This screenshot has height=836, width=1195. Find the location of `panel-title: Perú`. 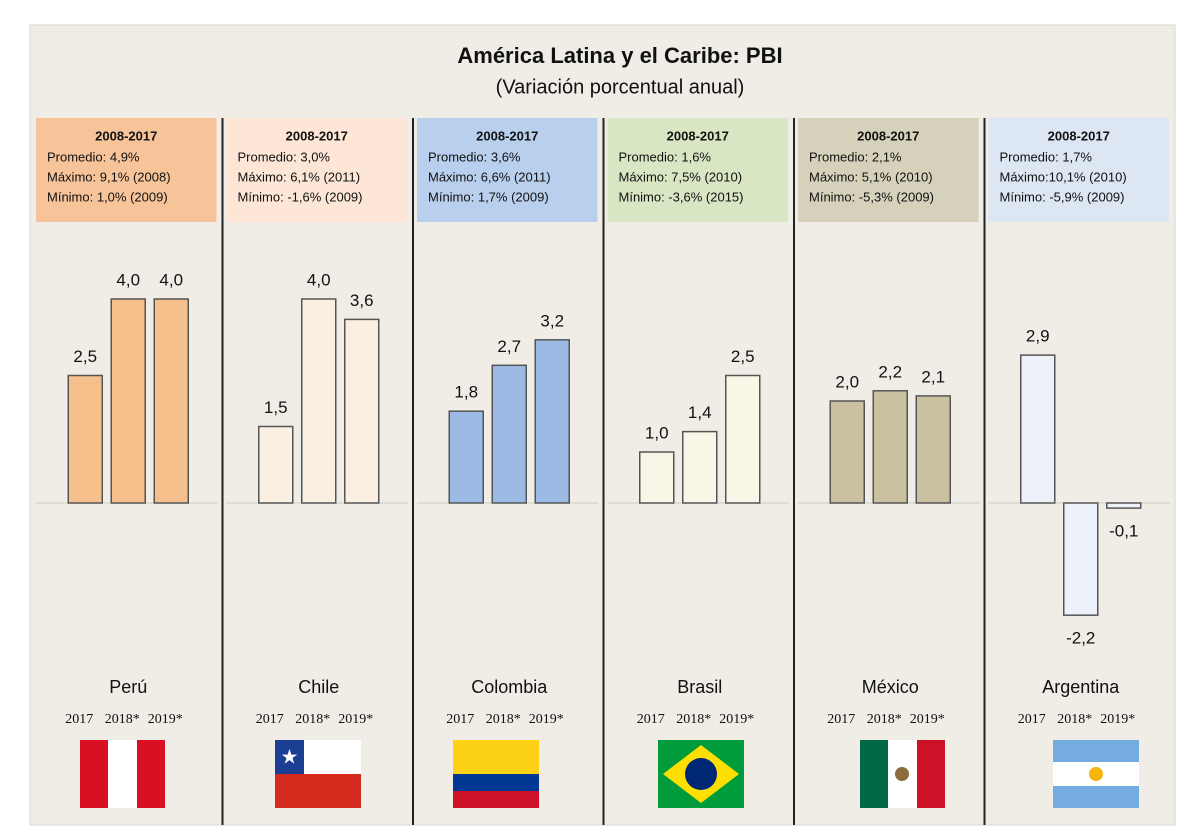

panel-title: Perú is located at coordinates (128, 687).